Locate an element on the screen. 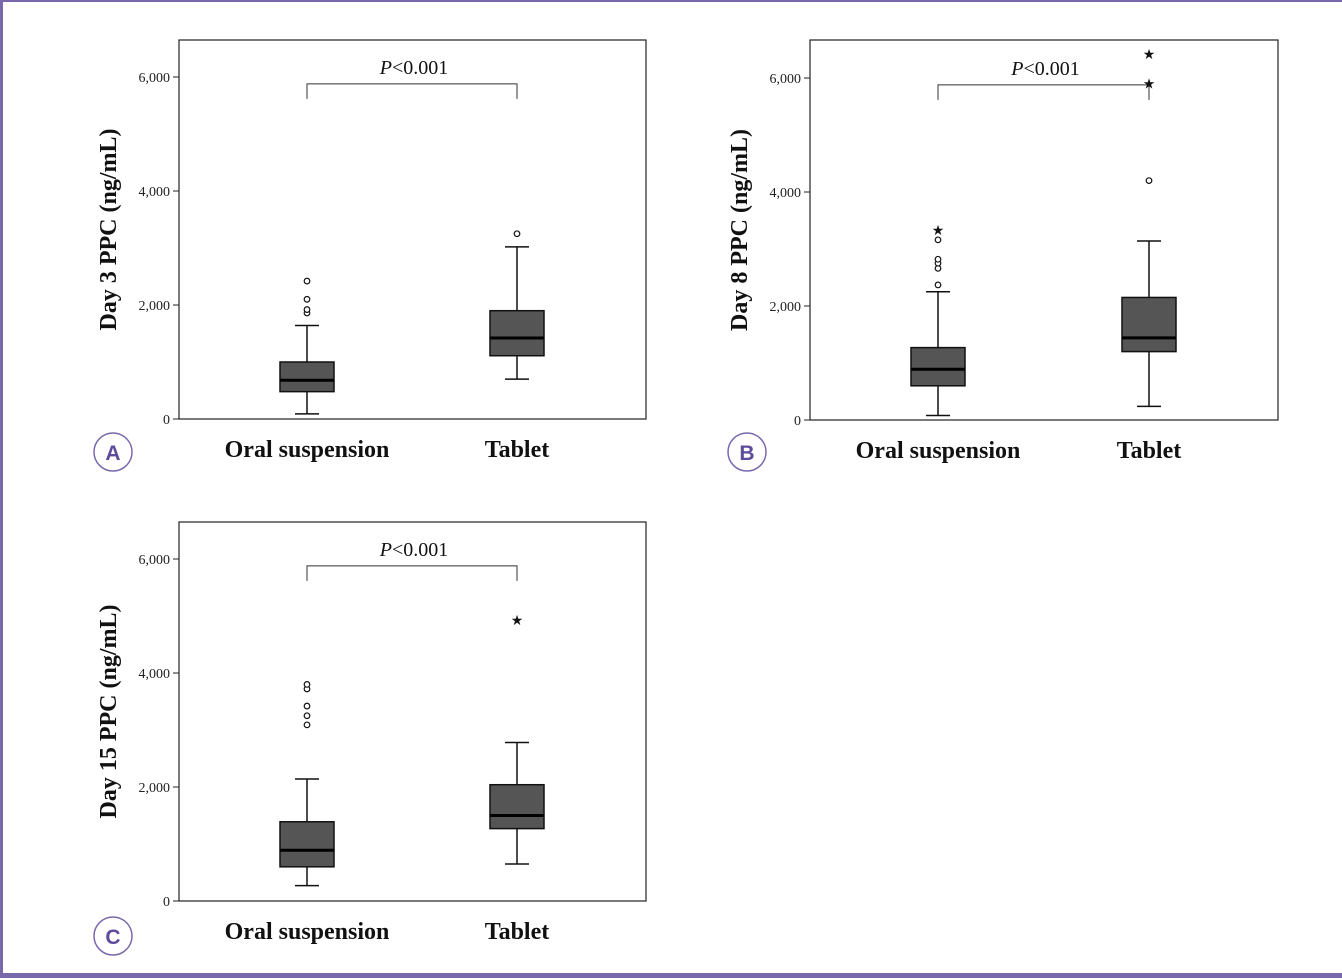 The width and height of the screenshot is (1342, 980). box-group: ★ ★ Tablet is located at coordinates (1149, 255).